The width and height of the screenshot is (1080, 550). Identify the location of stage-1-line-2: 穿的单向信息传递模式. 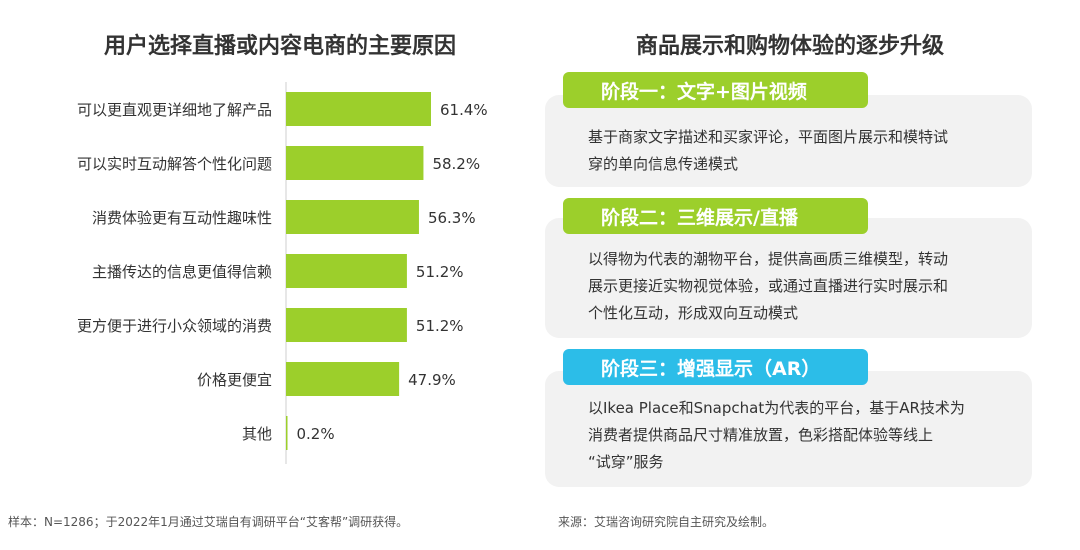
(663, 164).